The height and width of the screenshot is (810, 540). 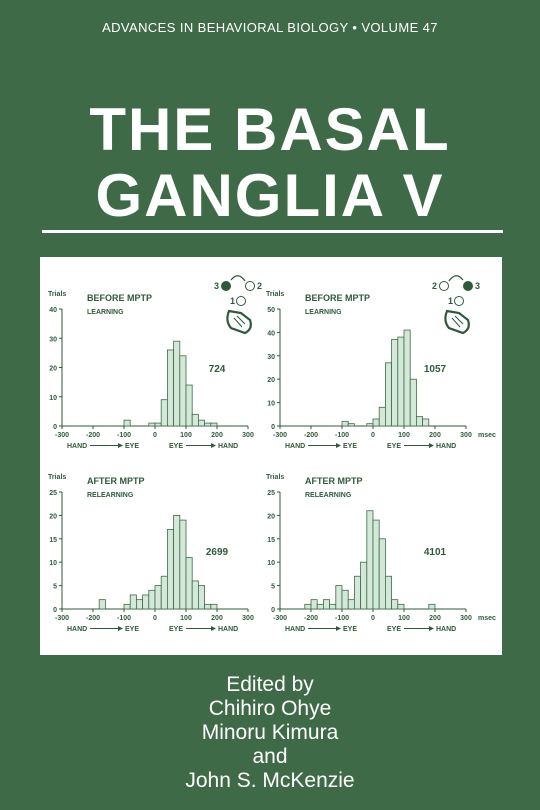 What do you see at coordinates (435, 552) in the screenshot?
I see `trial-count-label: 4101` at bounding box center [435, 552].